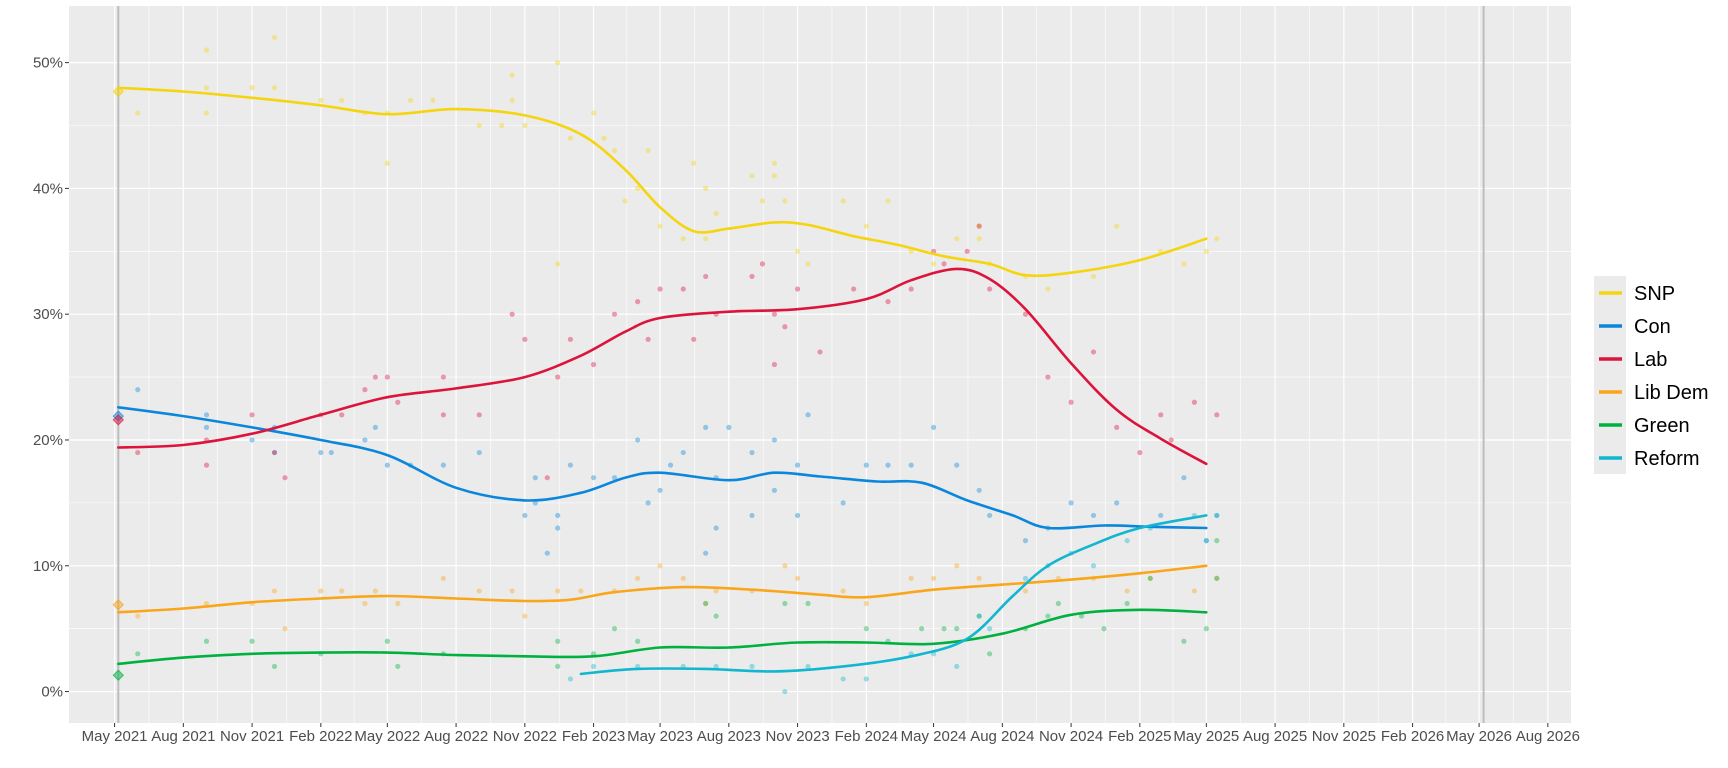  Describe the element at coordinates (1651, 375) in the screenshot. I see `legend: SNP Con Lab Lib Dem Green Reform` at that location.